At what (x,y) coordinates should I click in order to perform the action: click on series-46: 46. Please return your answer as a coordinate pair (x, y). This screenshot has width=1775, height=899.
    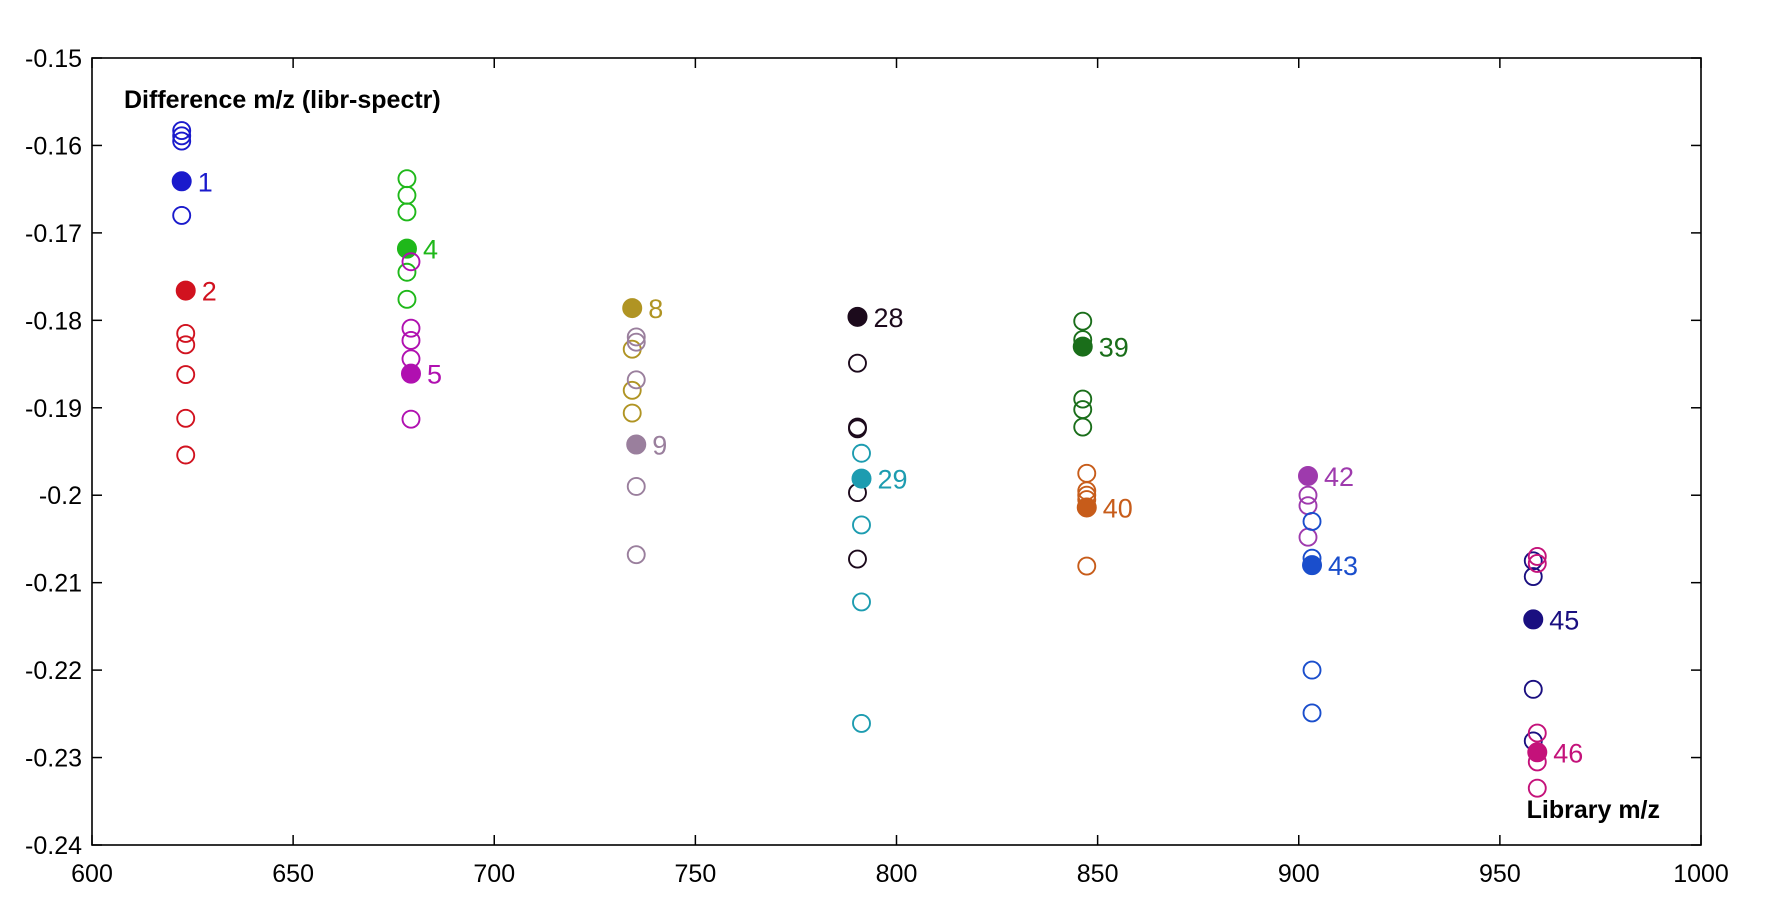
    Looking at the image, I should click on (1555, 672).